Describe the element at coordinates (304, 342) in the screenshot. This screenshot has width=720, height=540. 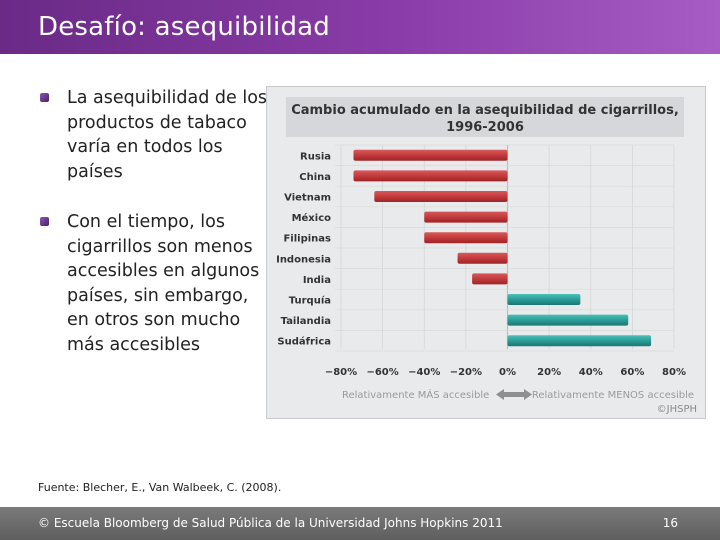
I see `category-label: Sudáfrica` at that location.